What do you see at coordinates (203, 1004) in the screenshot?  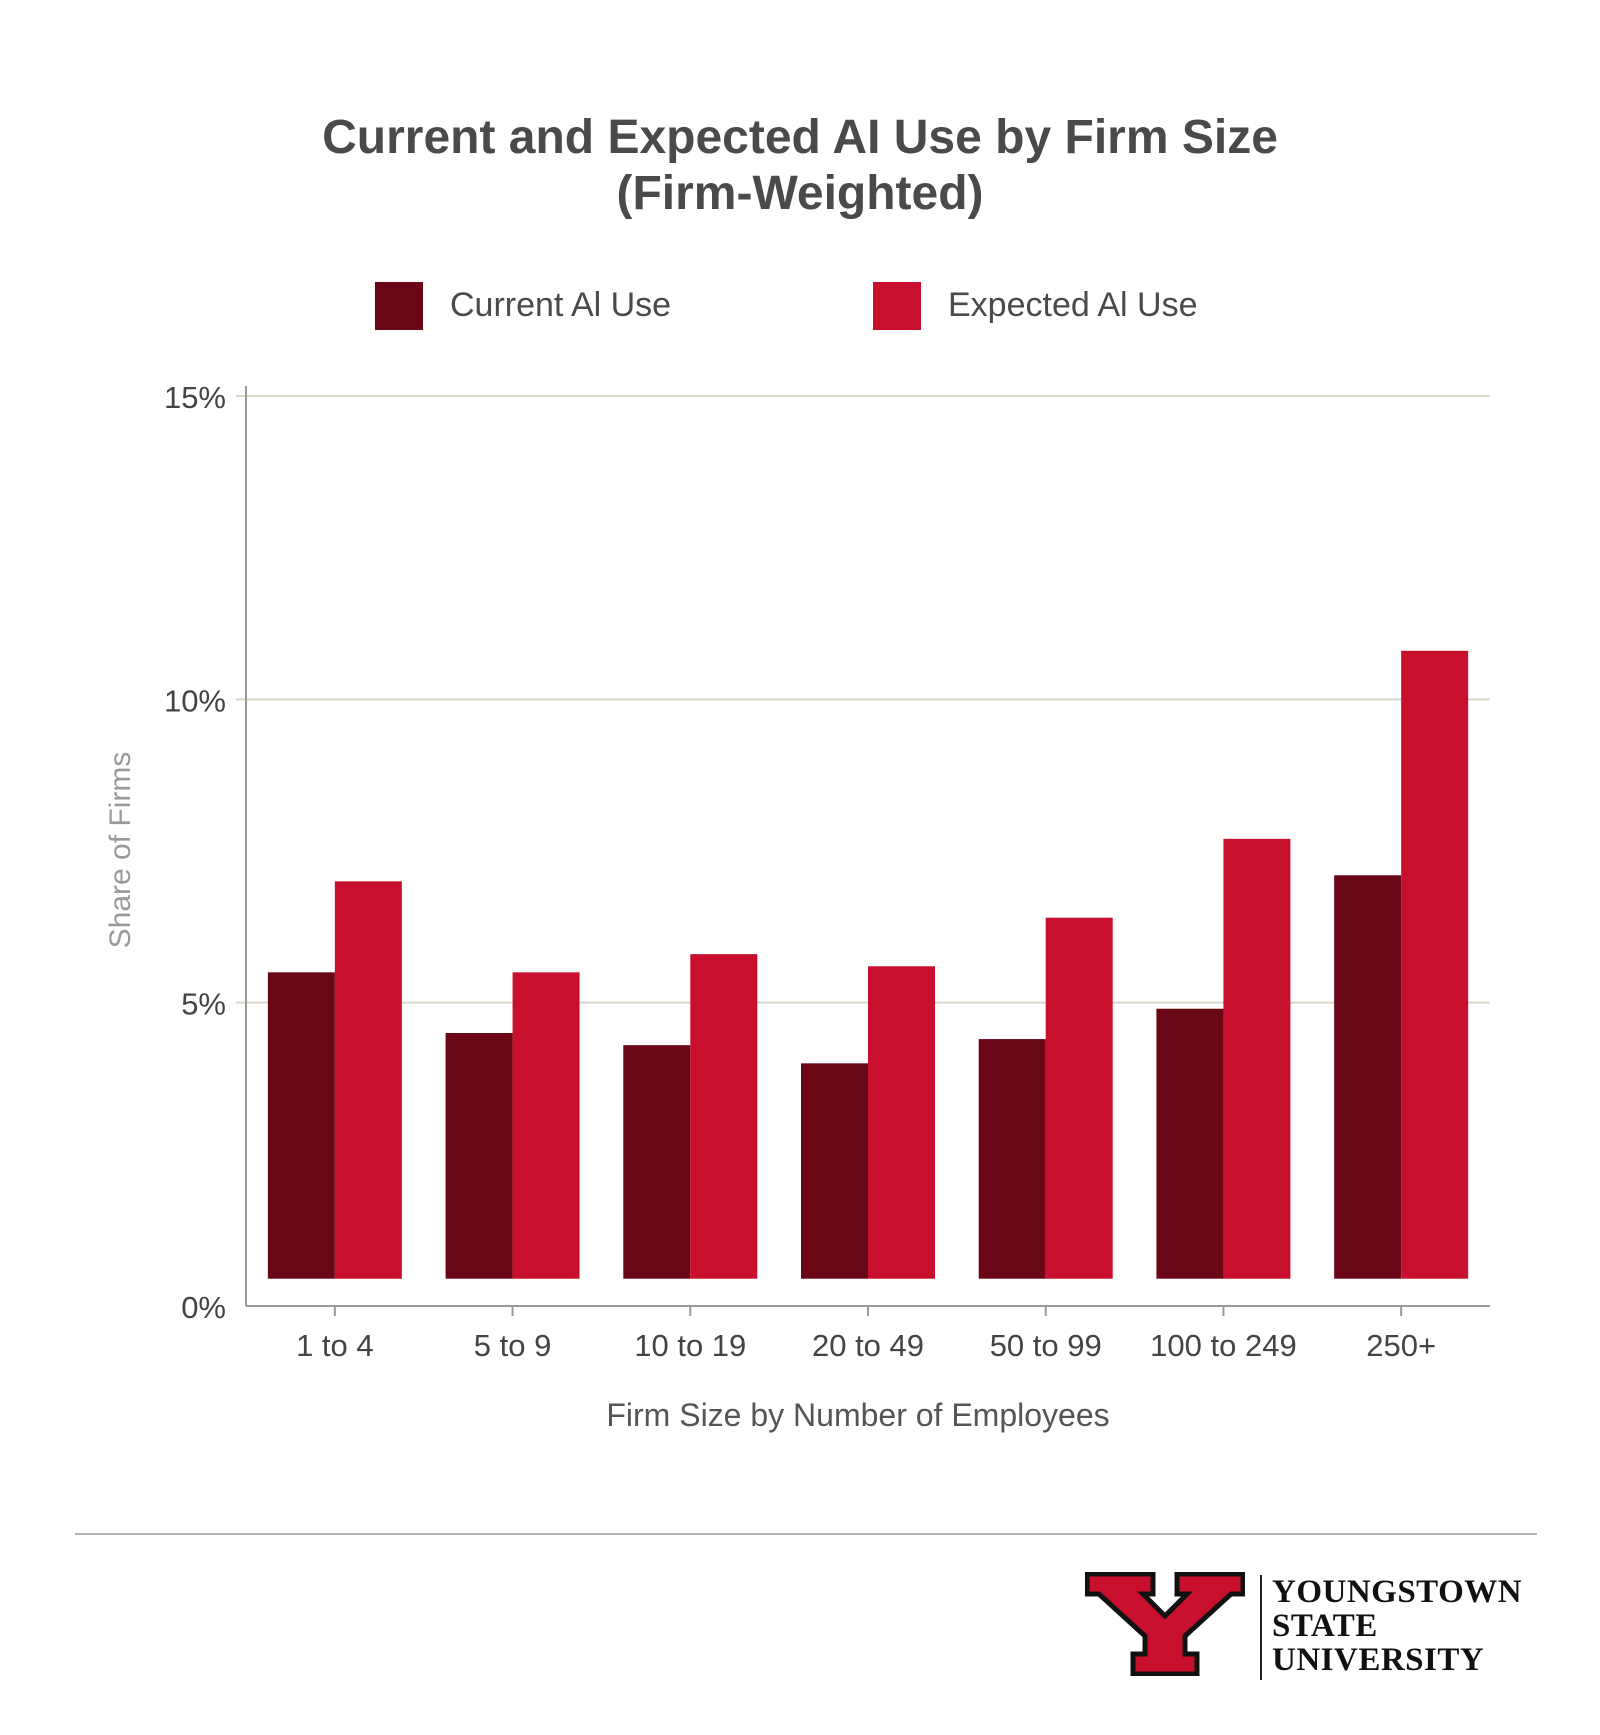 I see `y-tick-label: 5%` at bounding box center [203, 1004].